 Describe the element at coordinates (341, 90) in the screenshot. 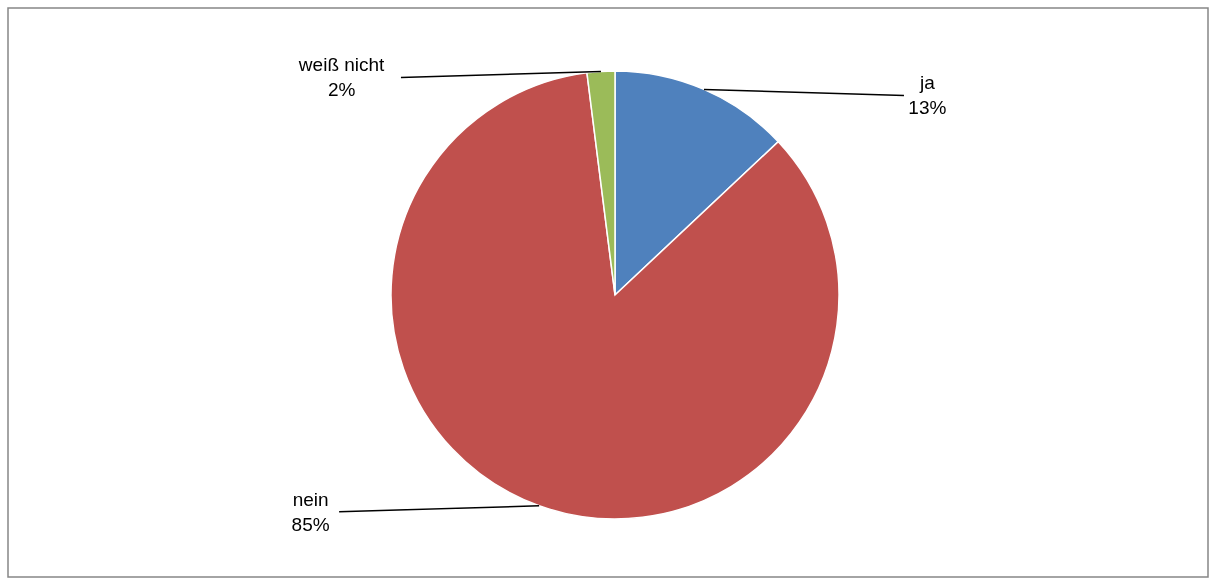

I see `data-label: 2%` at that location.